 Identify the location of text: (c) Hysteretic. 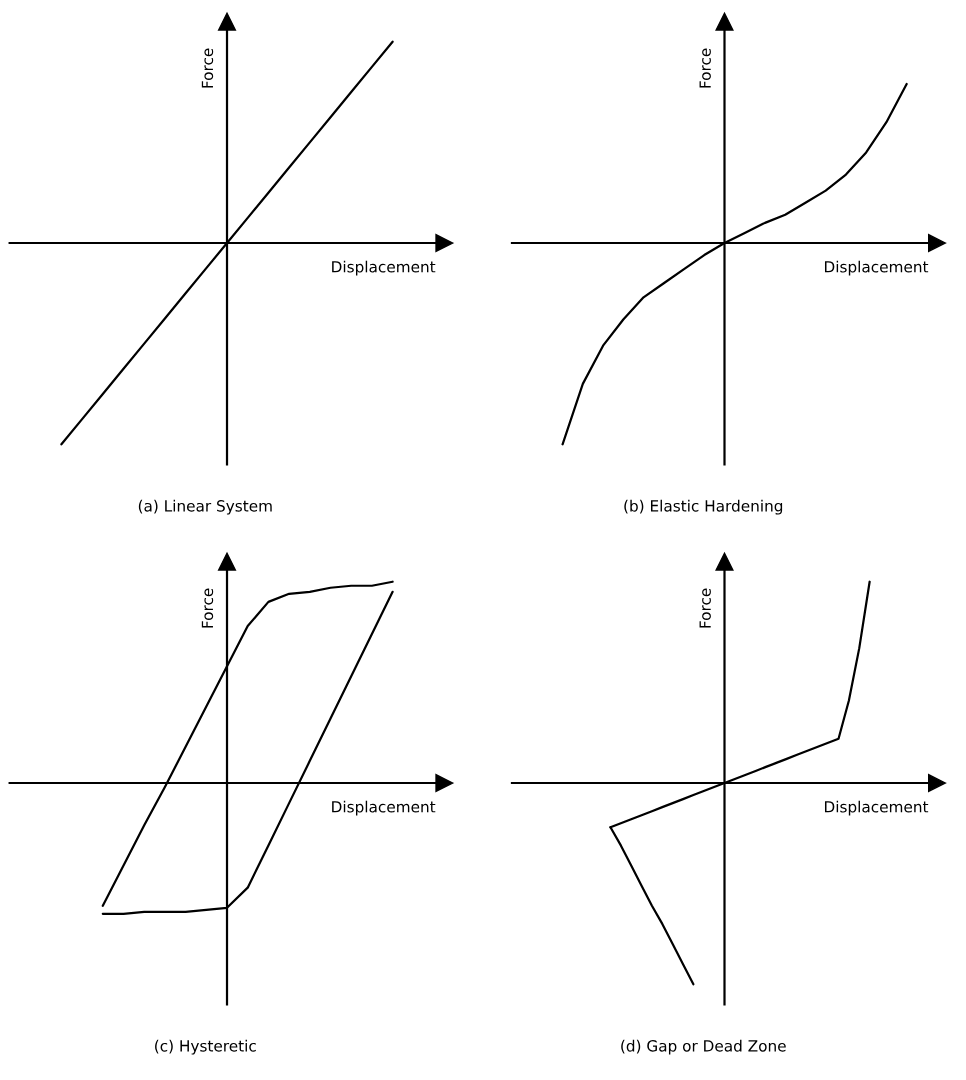
(205, 1047).